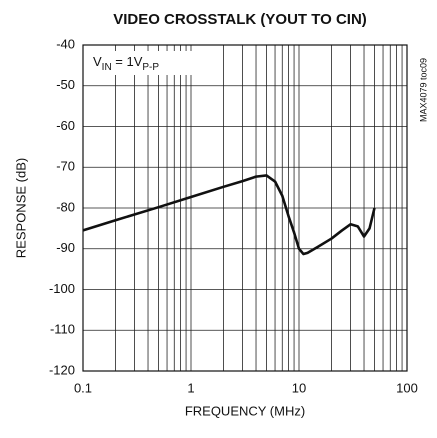 This screenshot has height=438, width=437. I want to click on x-tick-label: 0.1, so click(83, 387).